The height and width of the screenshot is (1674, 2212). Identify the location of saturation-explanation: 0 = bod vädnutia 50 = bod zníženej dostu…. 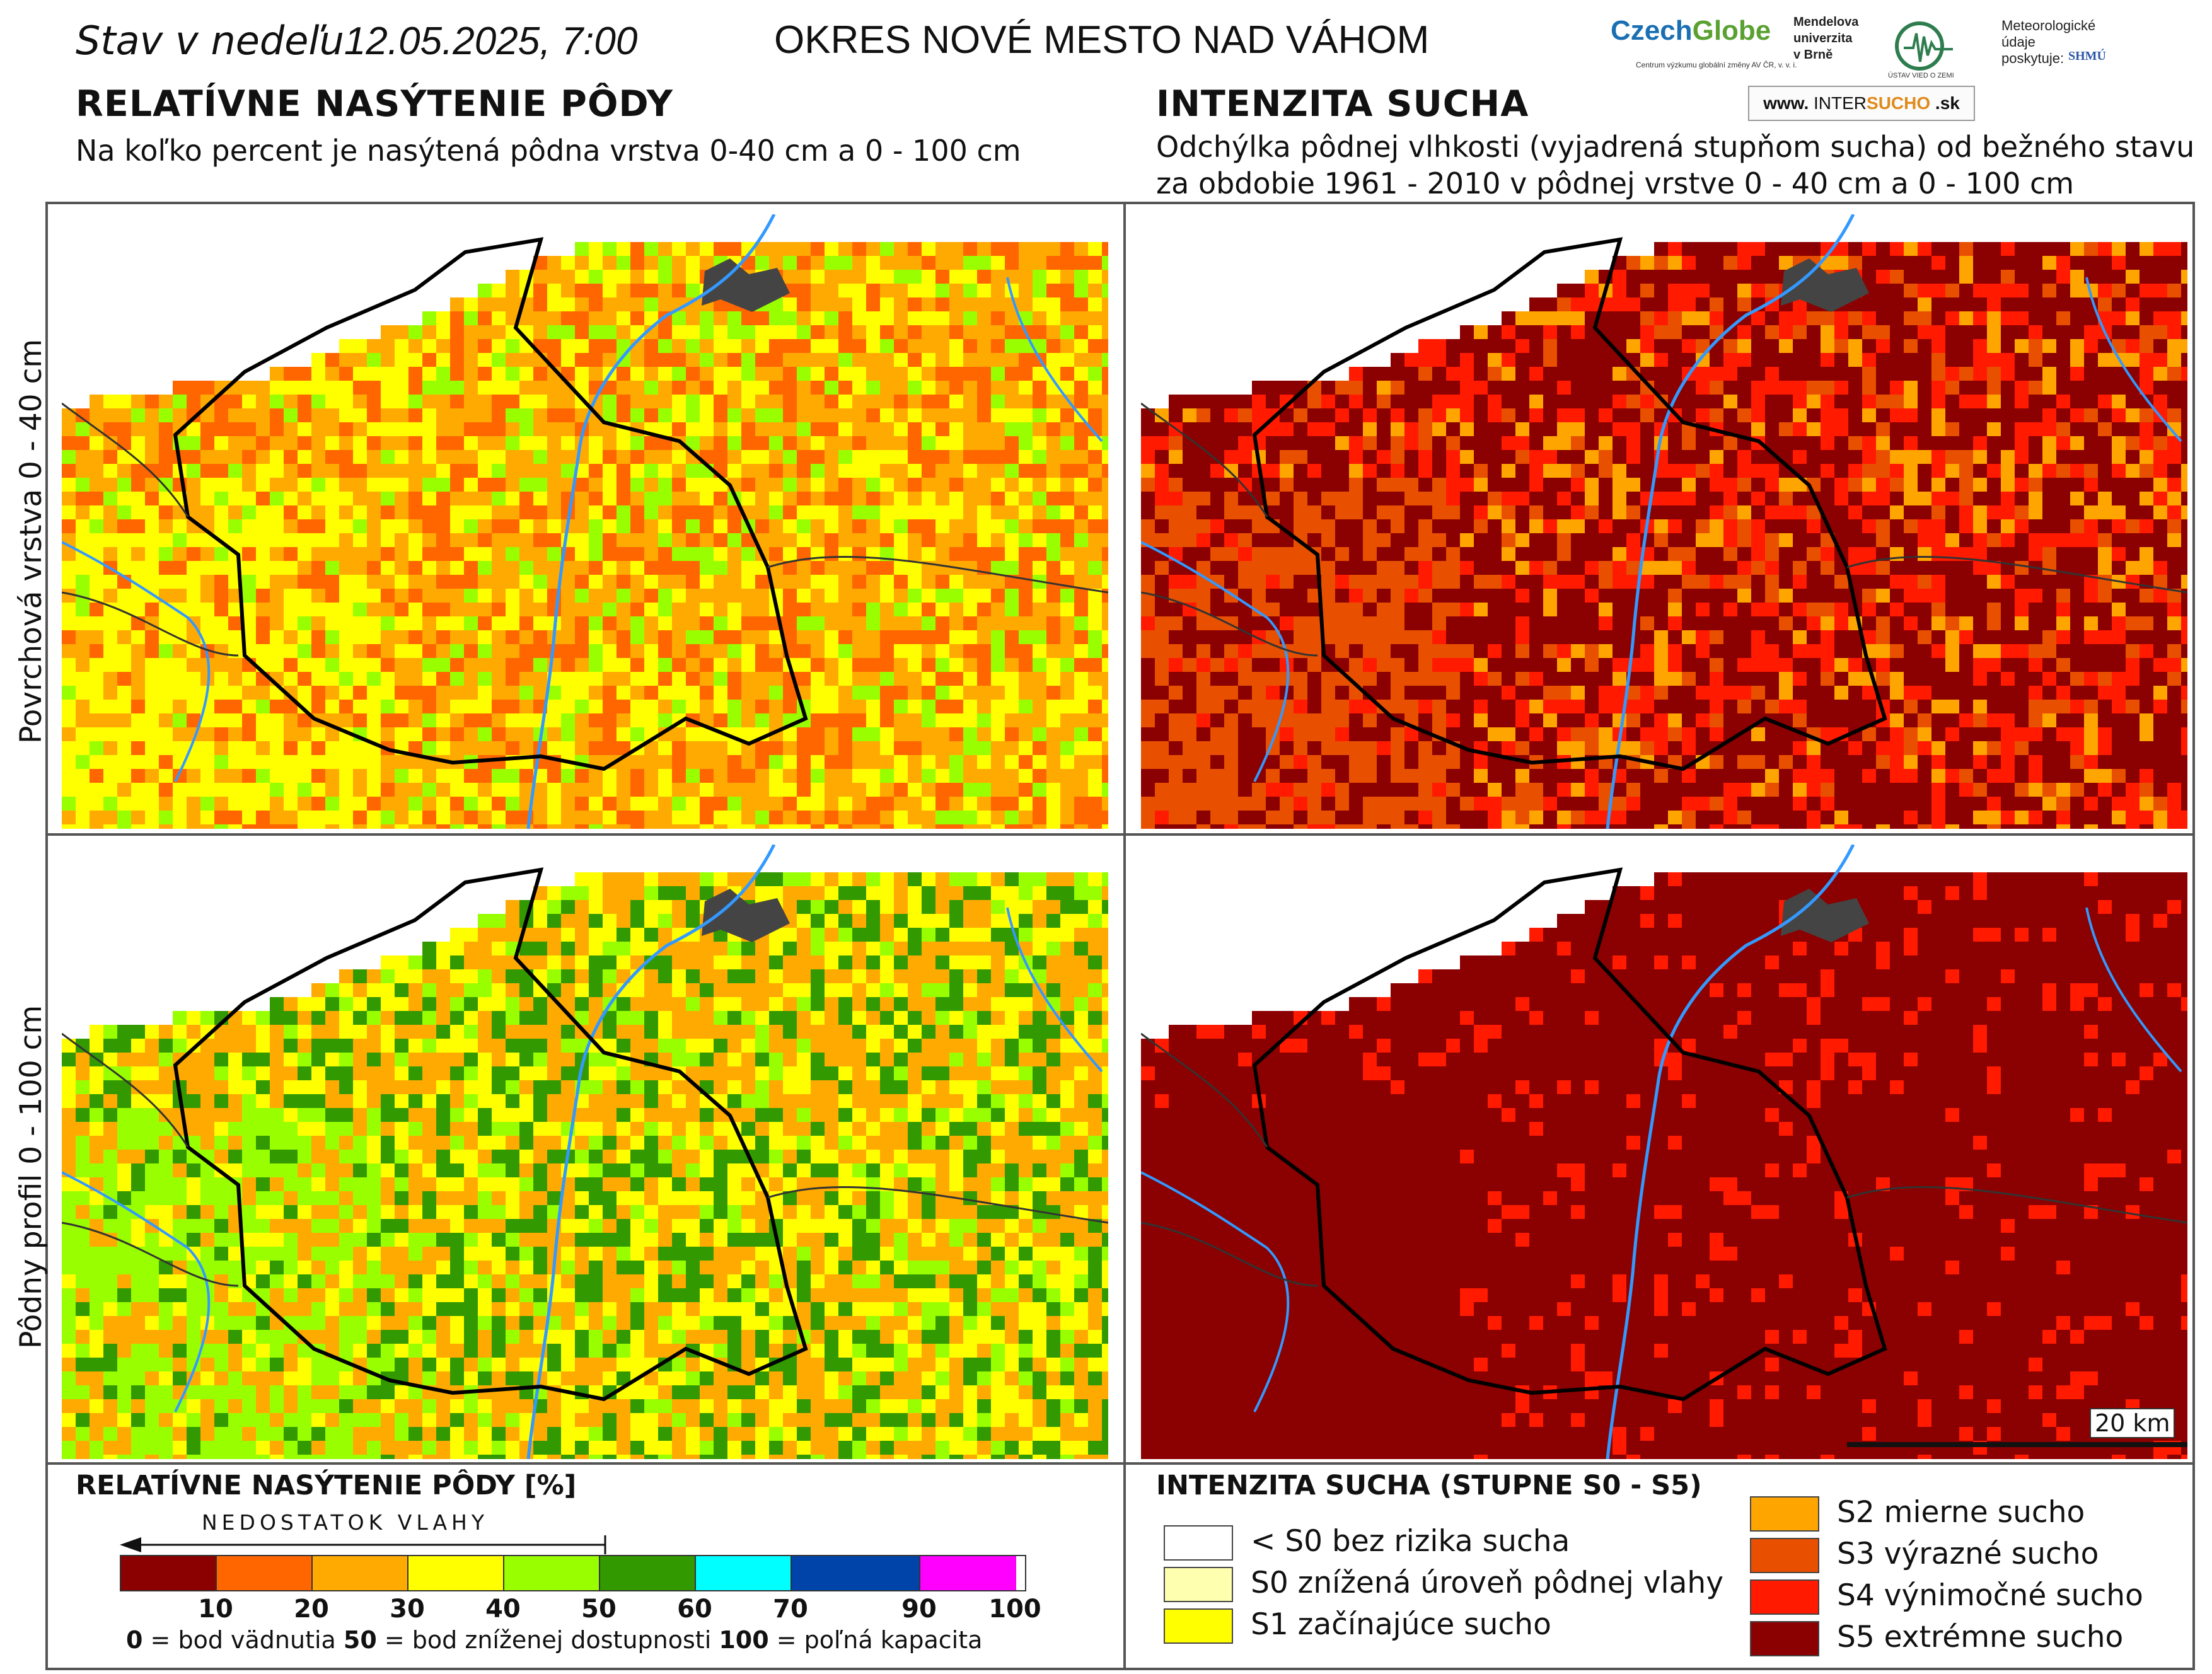
(554, 1640).